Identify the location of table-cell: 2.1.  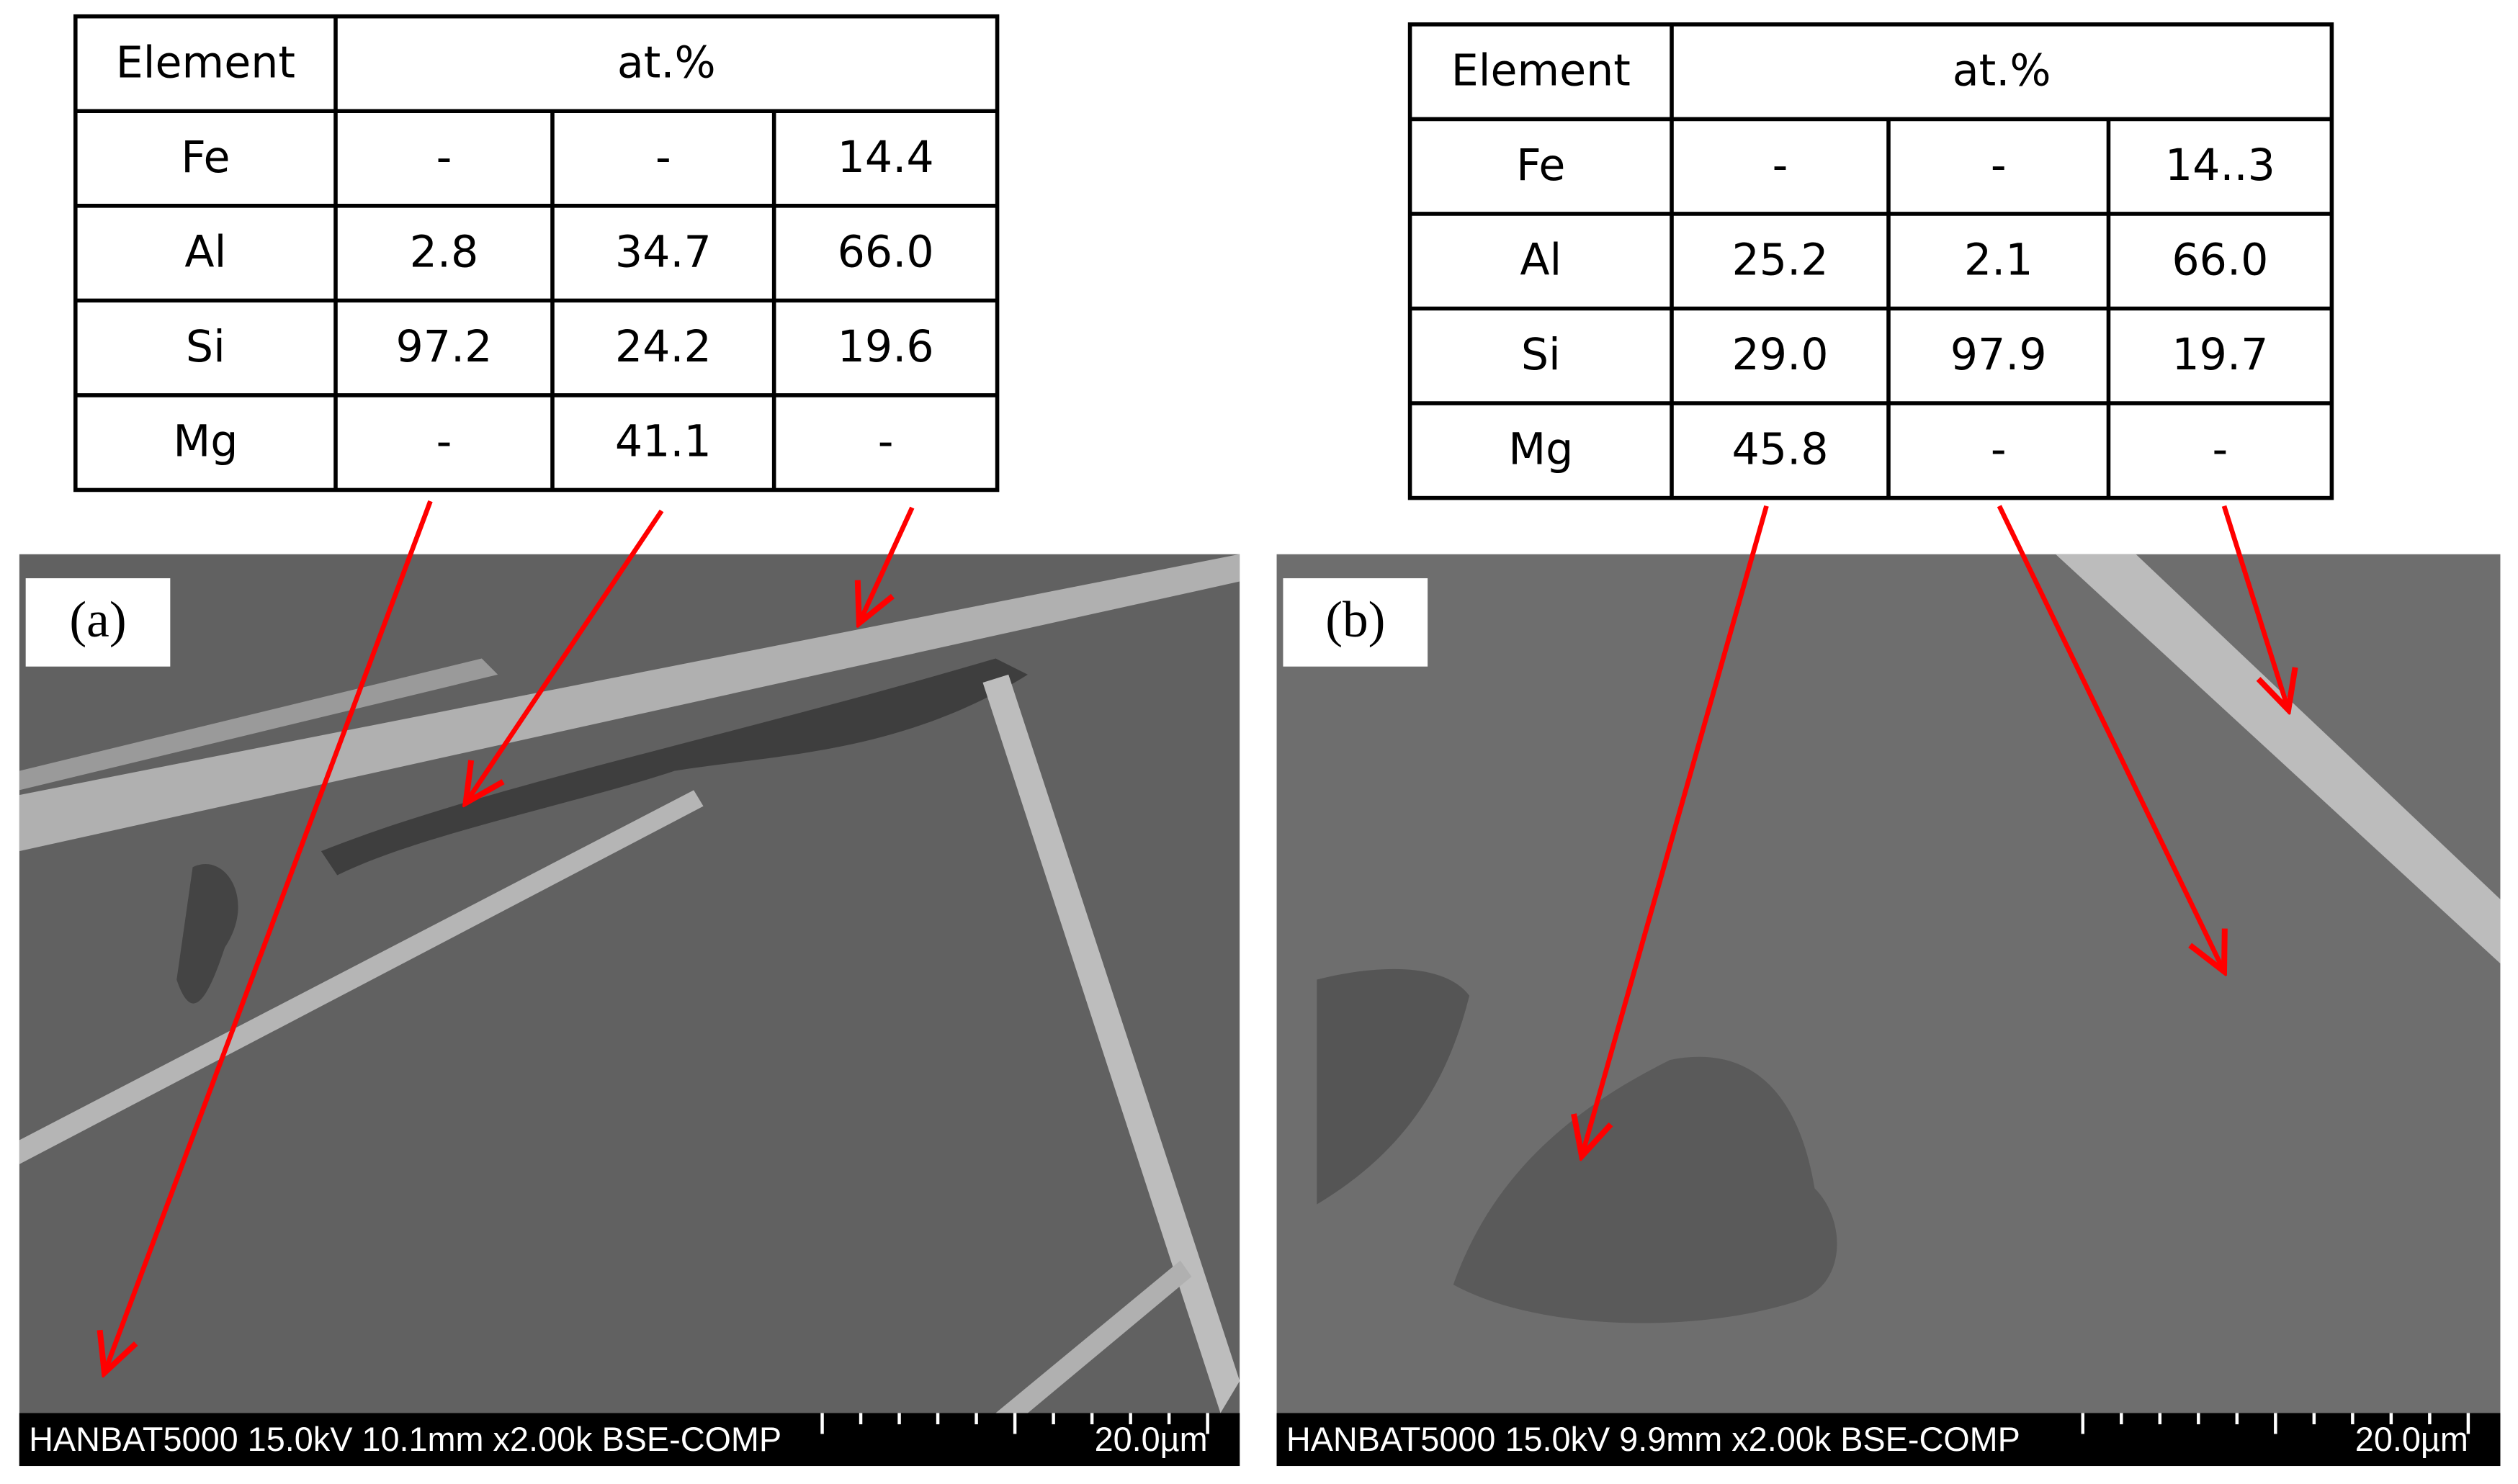
(1999, 260).